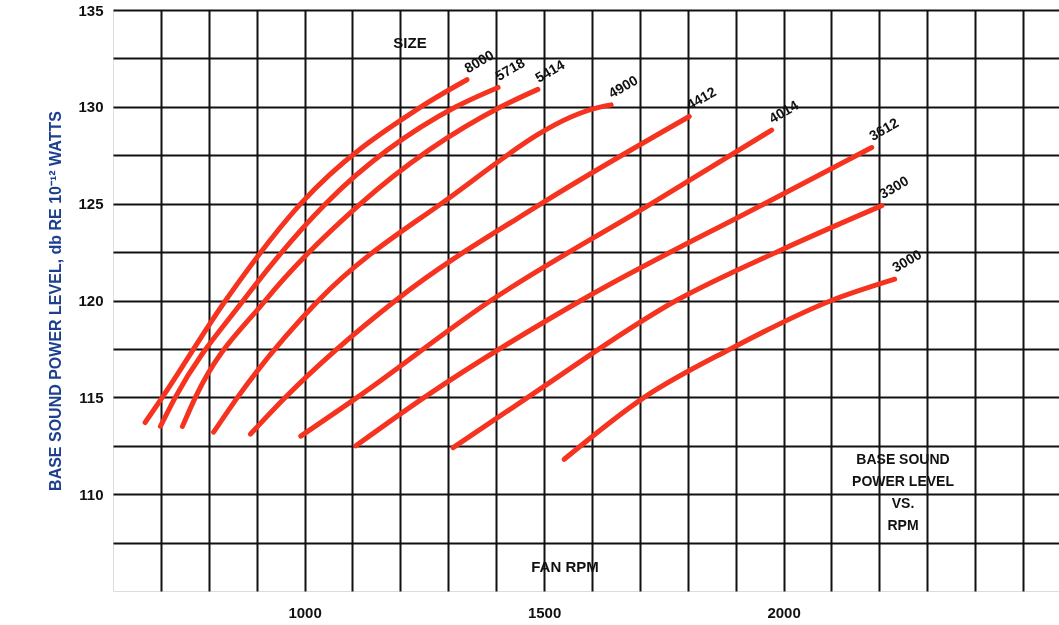  I want to click on text: 3000, so click(907, 260).